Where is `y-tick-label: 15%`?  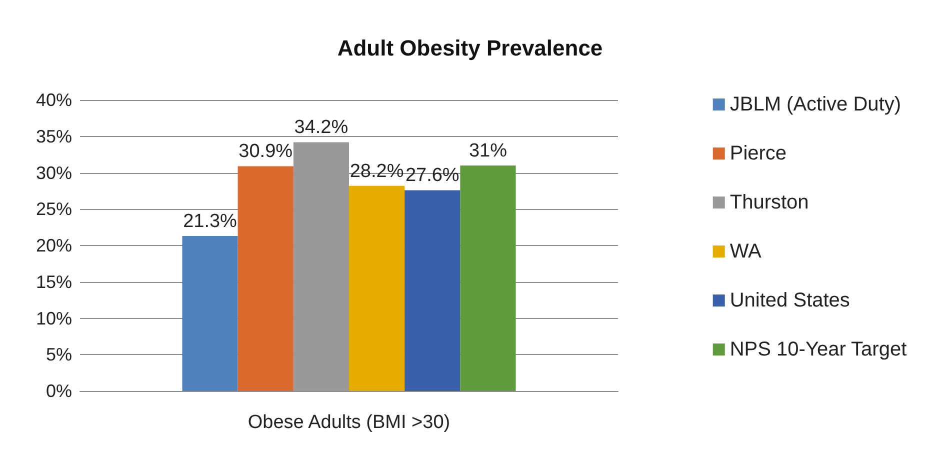 y-tick-label: 15% is located at coordinates (54, 282).